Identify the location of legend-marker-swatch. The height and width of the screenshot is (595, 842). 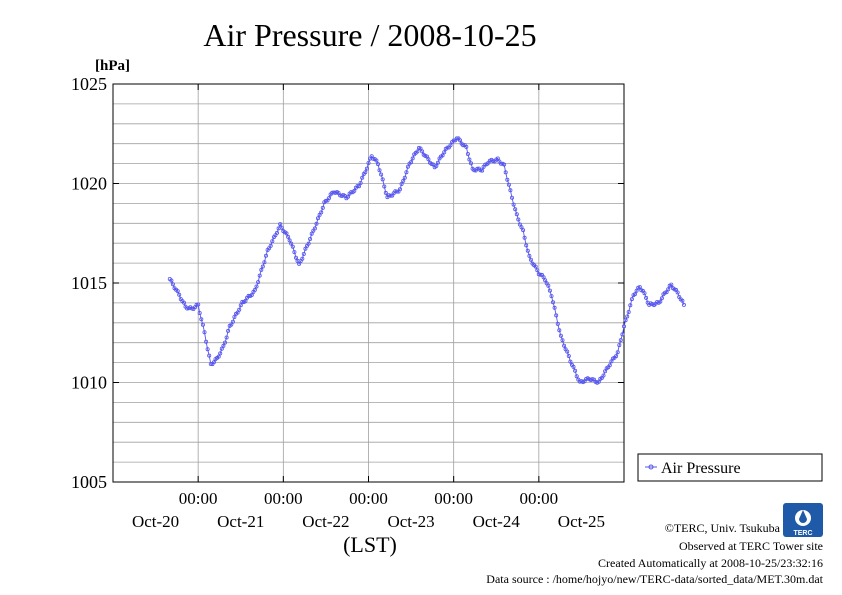
(651, 467).